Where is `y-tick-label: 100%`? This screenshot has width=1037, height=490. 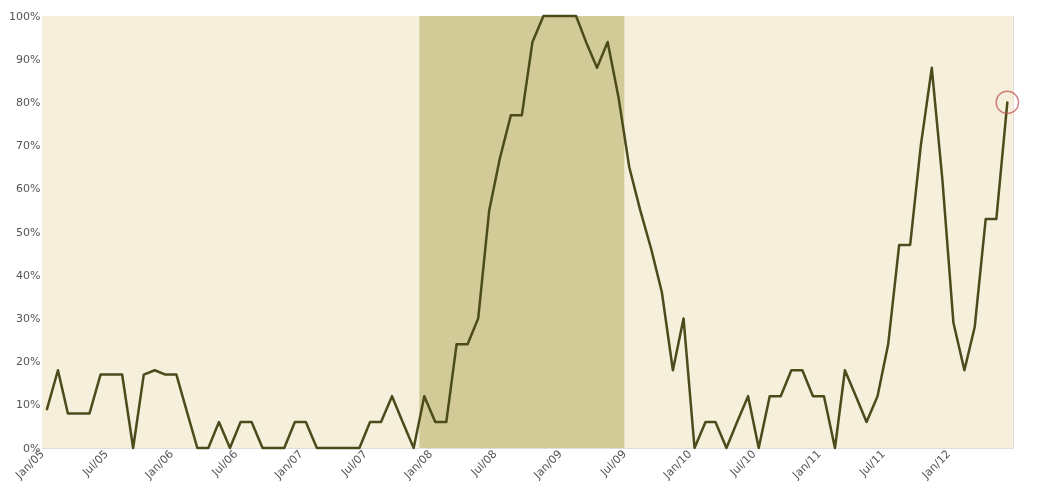
y-tick-label: 100% is located at coordinates (25, 16).